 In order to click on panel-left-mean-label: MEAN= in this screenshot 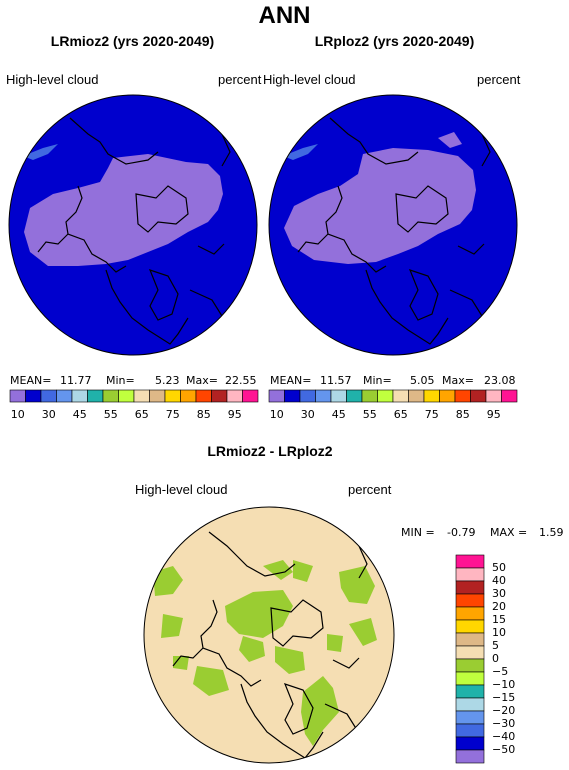, I will do `click(31, 380)`.